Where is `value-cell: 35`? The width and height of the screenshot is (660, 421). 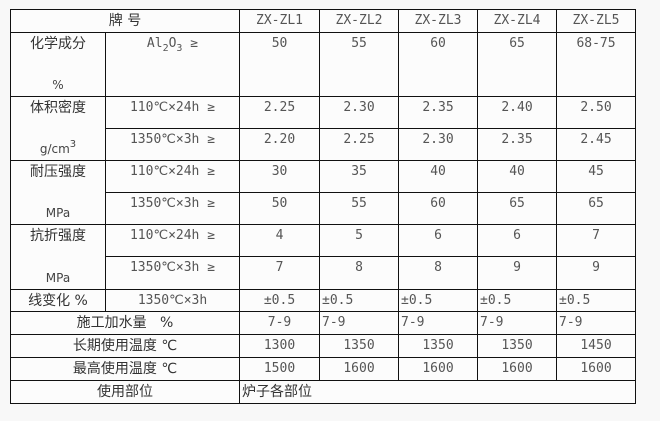 value-cell: 35 is located at coordinates (359, 176).